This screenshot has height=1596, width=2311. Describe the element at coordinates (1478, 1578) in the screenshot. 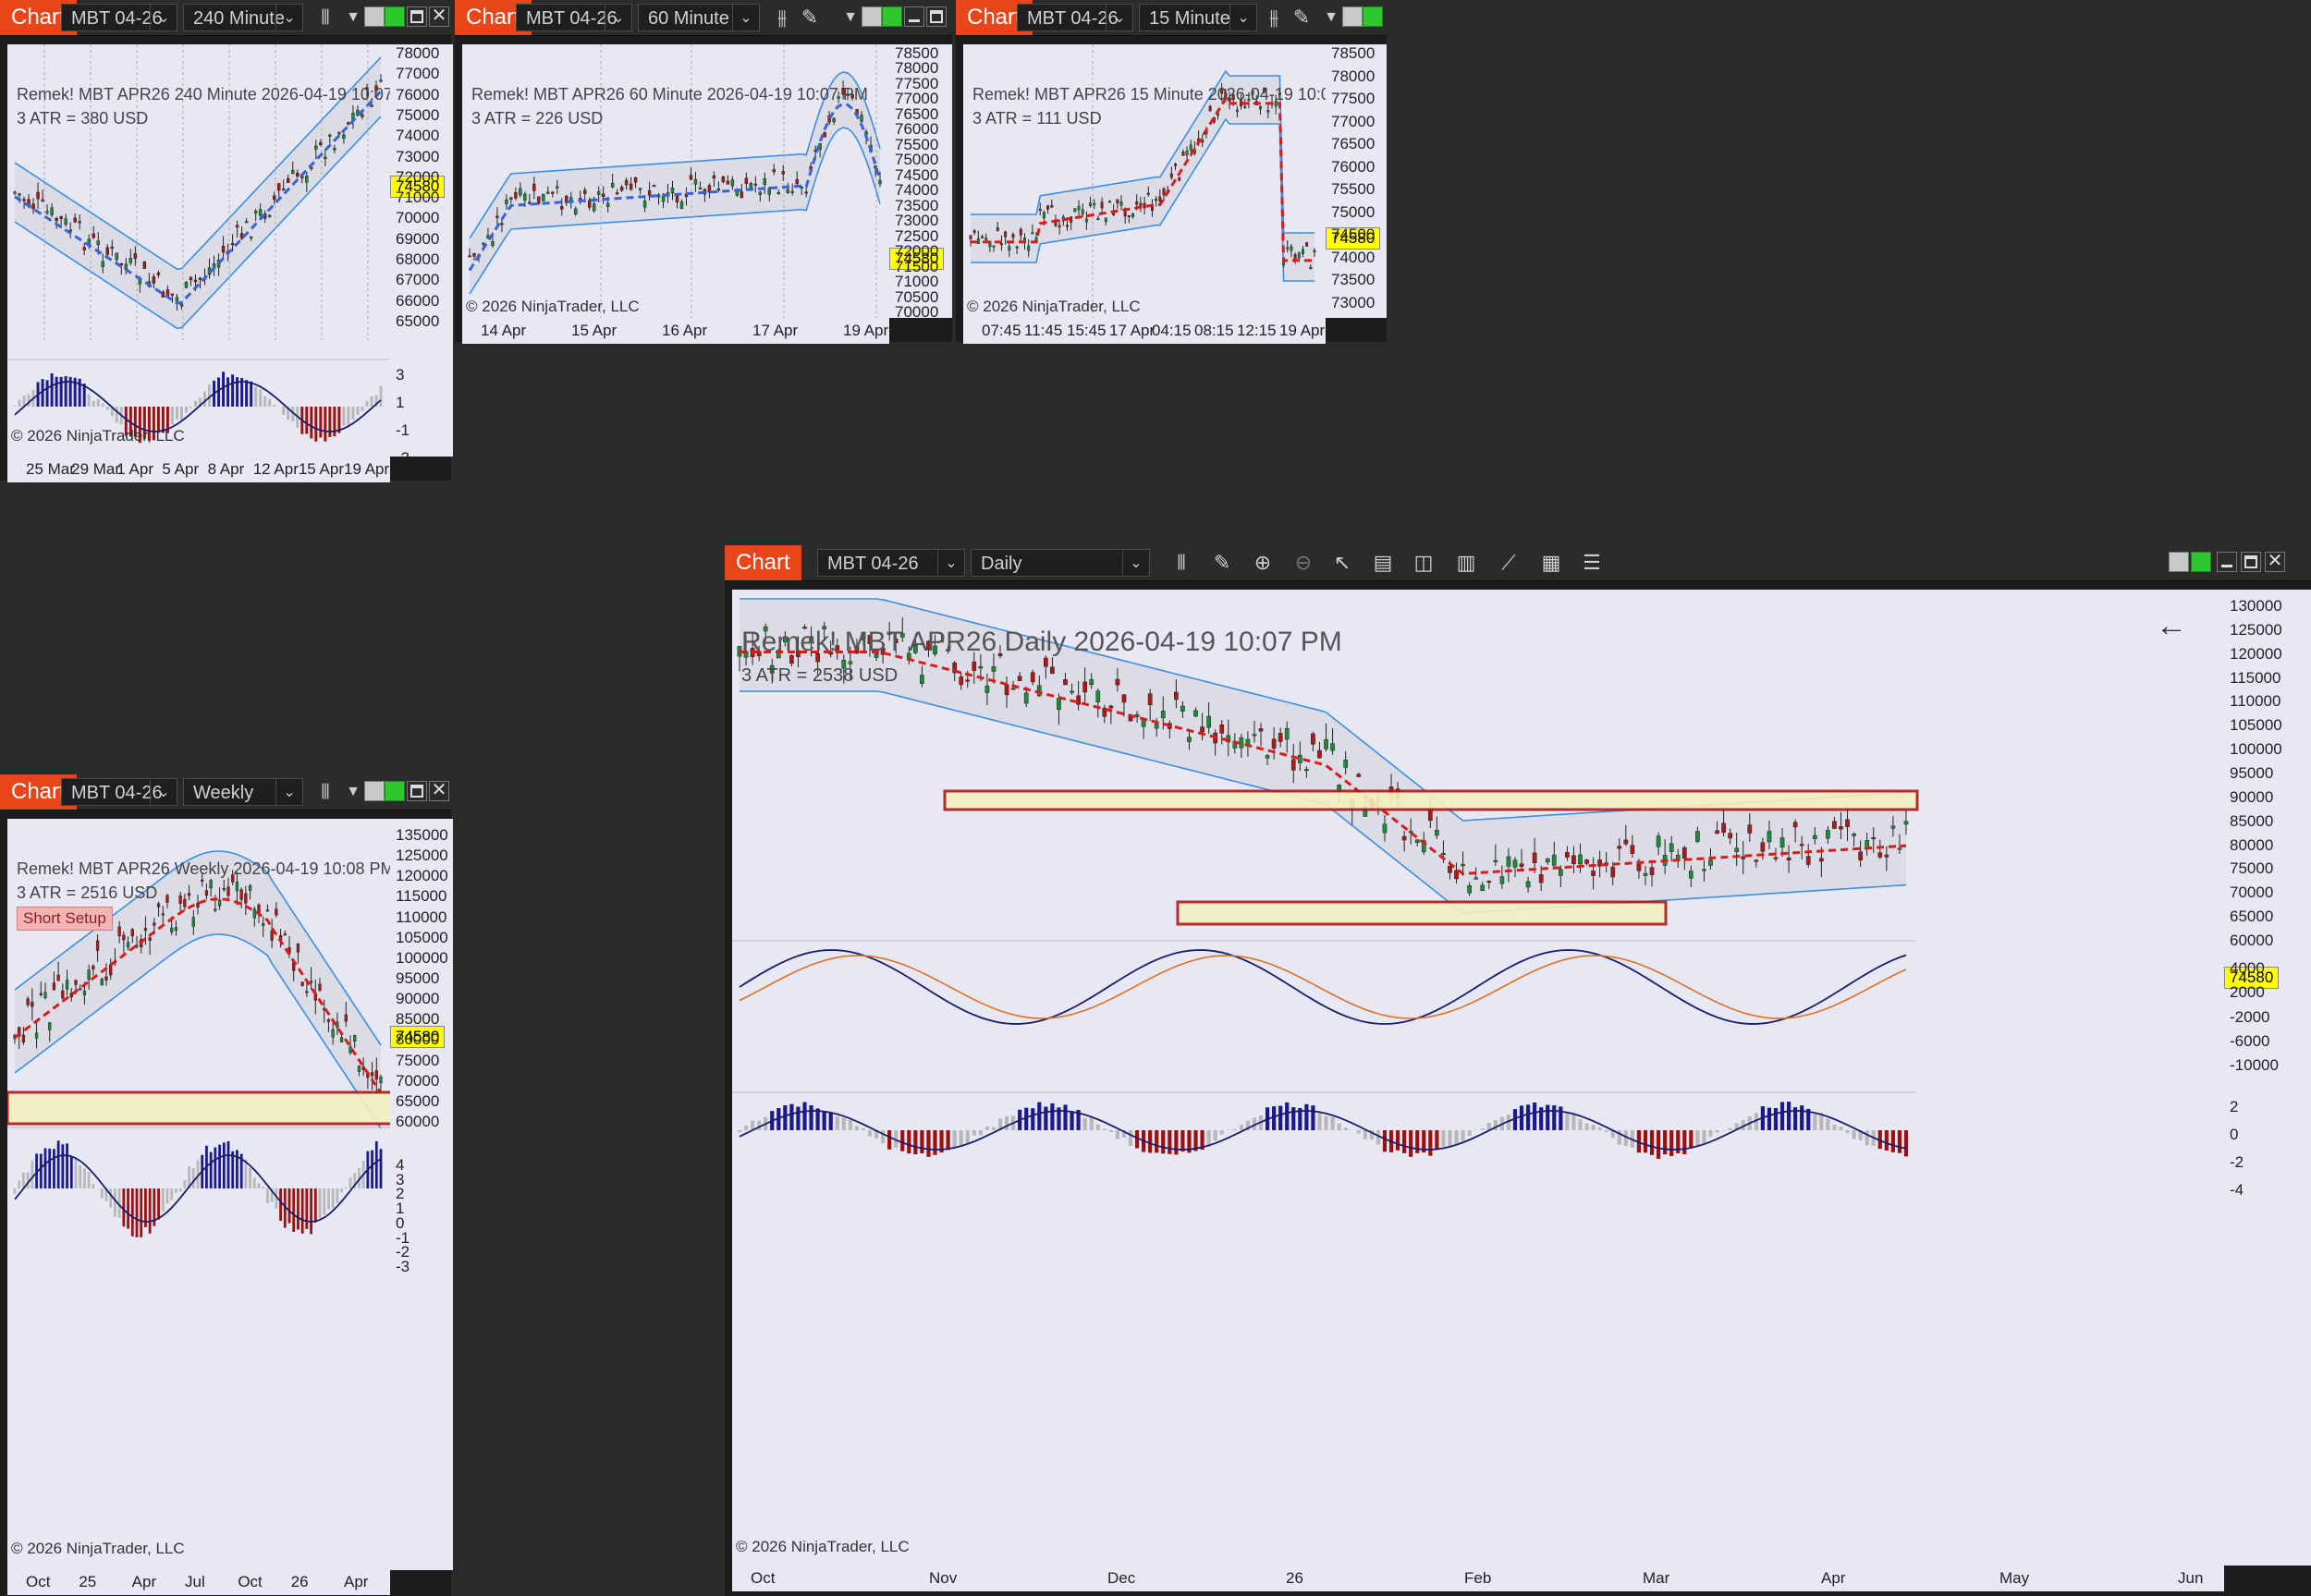

I see `time-axis: Oct Nov Dec 26 Feb Mar Apr May Jun` at that location.